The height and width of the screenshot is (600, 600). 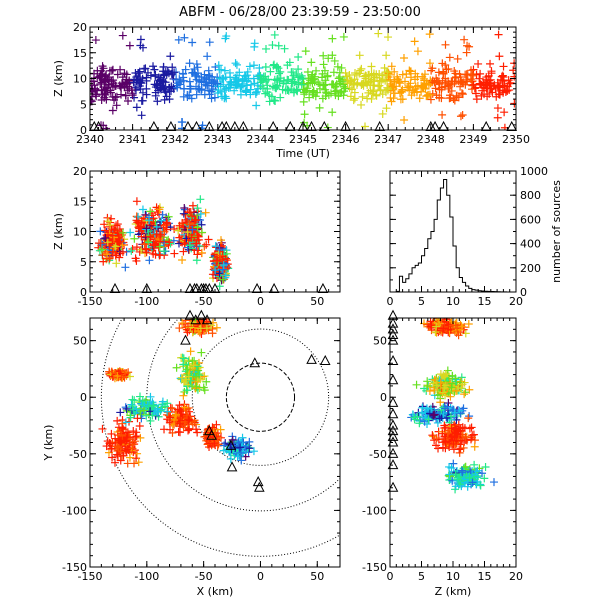 I want to click on sources, so click(x=178, y=393).